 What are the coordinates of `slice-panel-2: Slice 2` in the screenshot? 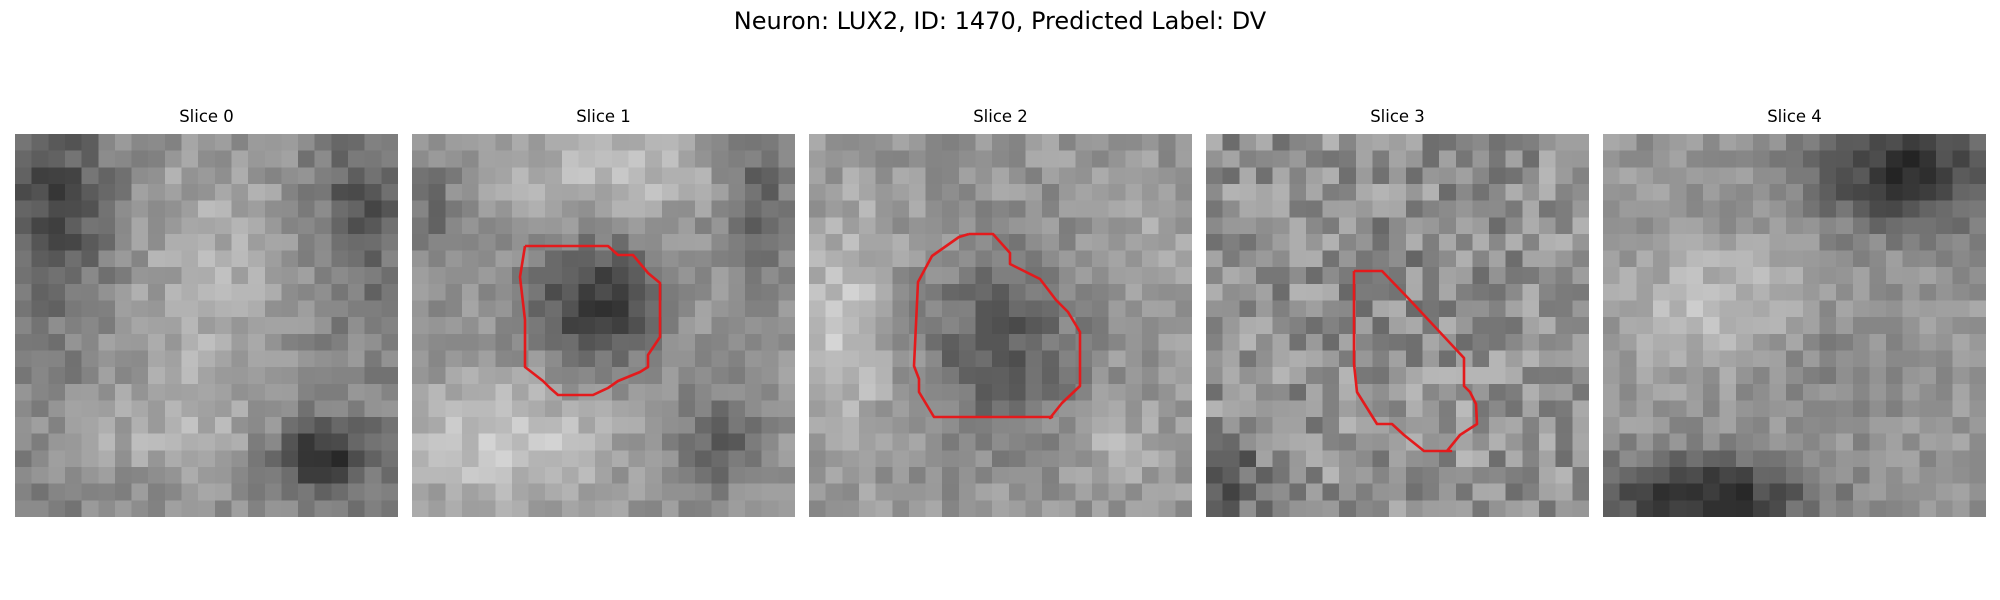 It's located at (1000, 312).